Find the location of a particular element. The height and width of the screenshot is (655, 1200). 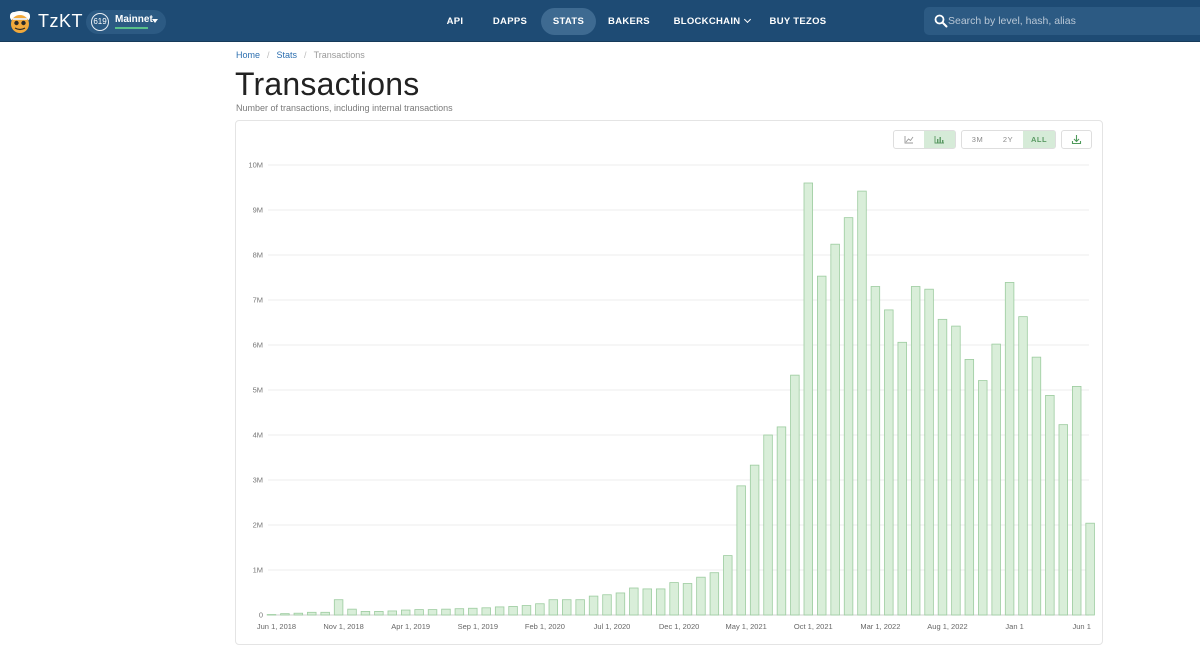

y-tick-label: 6M is located at coordinates (258, 345).